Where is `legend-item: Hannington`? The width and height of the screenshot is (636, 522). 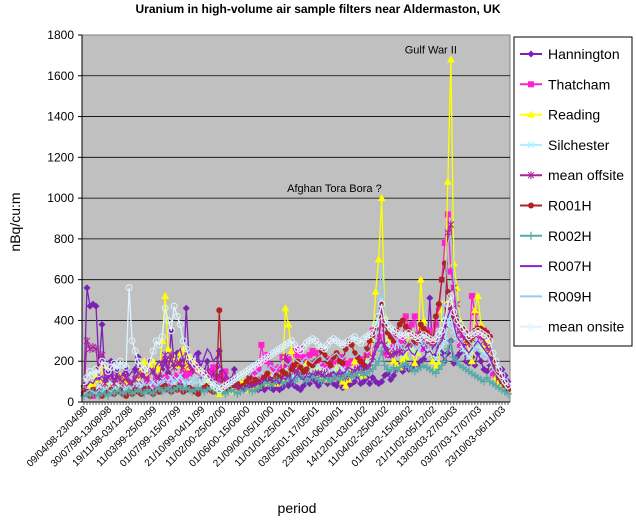 legend-item: Hannington is located at coordinates (570, 54).